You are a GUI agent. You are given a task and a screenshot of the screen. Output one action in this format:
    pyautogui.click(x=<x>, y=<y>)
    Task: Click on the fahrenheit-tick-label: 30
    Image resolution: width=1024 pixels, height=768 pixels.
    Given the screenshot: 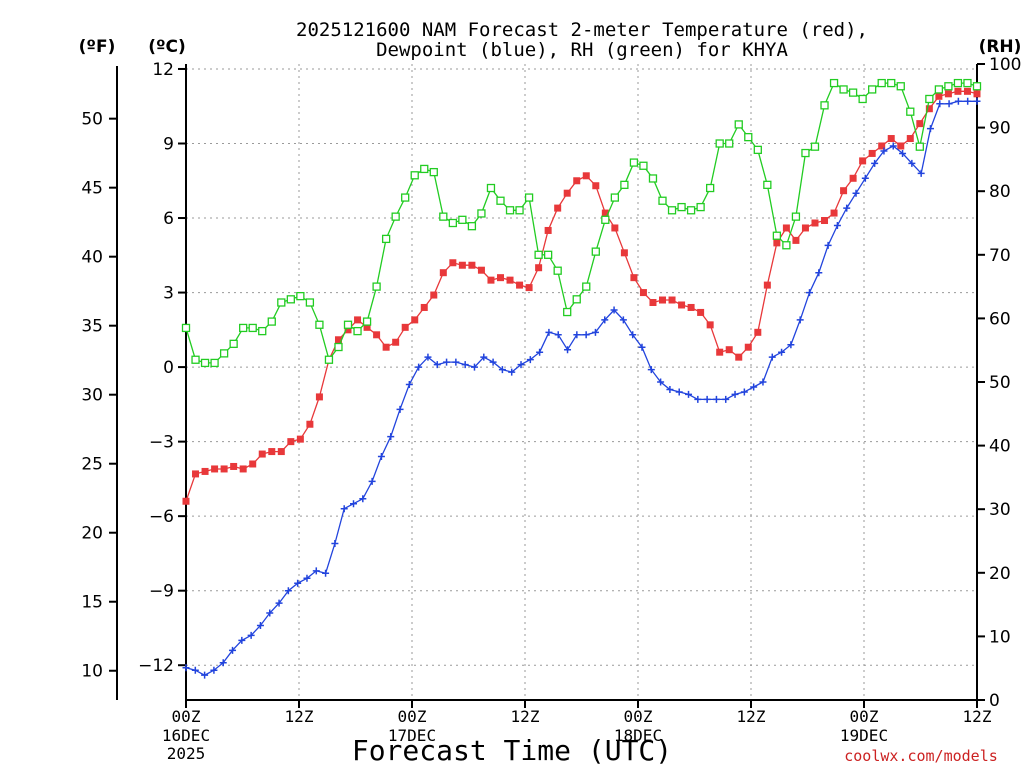 What is the action you would take?
    pyautogui.click(x=92, y=396)
    